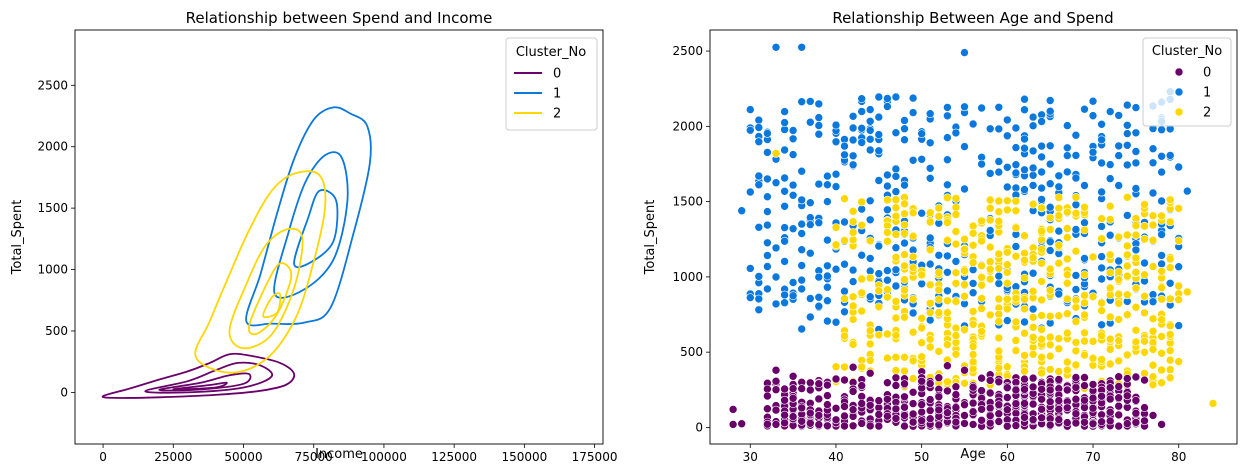  Describe the element at coordinates (17, 238) in the screenshot. I see `chart-left-y-label: Total_Spent` at that location.